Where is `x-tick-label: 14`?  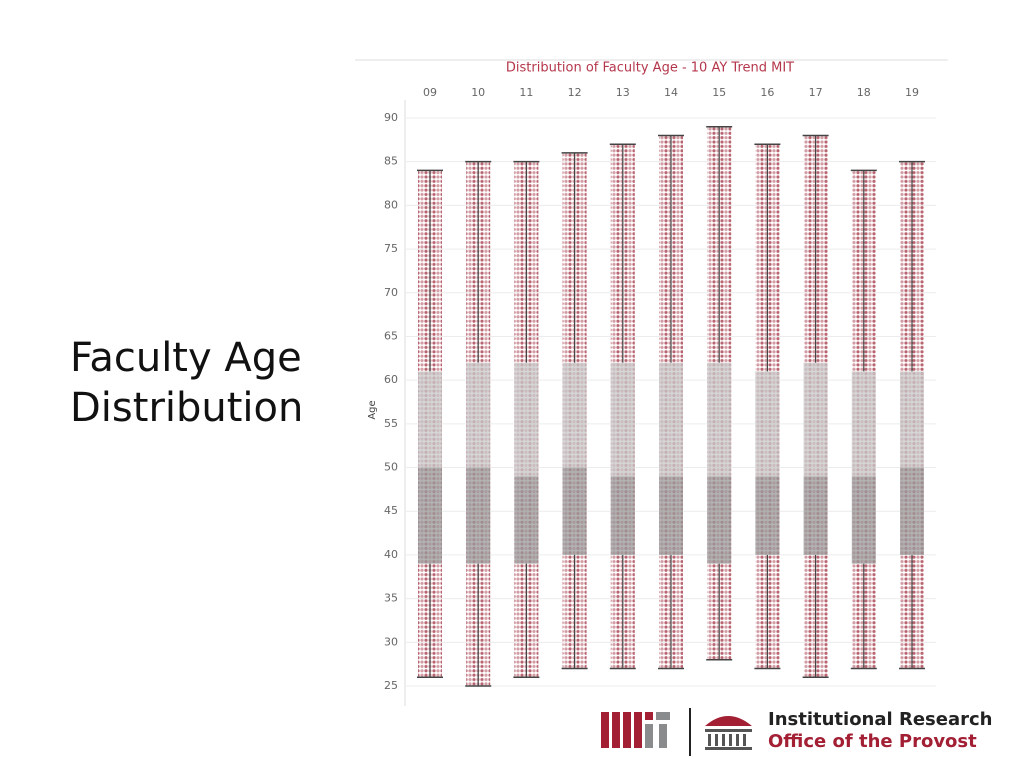 x-tick-label: 14 is located at coordinates (671, 92).